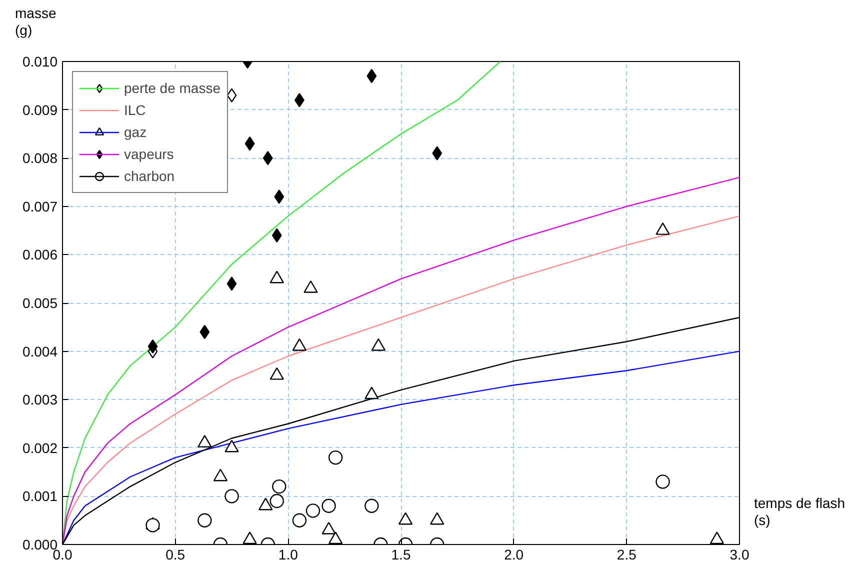  I want to click on y-tick-label: 0.004, so click(40, 351).